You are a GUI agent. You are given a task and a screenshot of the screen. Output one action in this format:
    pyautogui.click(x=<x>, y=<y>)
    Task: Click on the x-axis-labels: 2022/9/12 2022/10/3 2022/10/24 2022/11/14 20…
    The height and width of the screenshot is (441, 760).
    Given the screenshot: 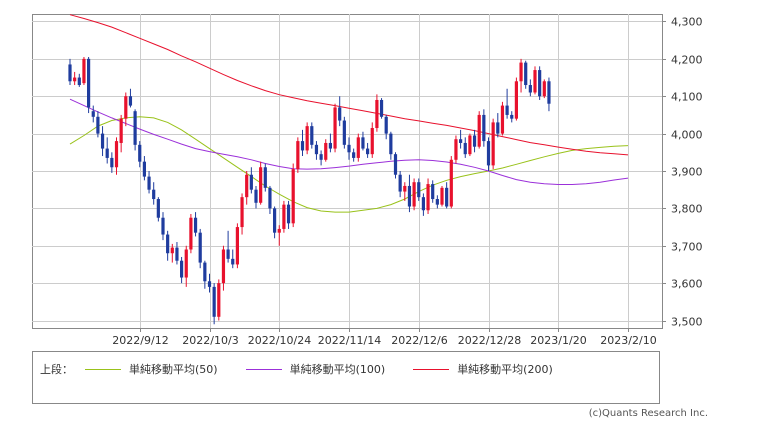 What is the action you would take?
    pyautogui.click(x=384, y=337)
    